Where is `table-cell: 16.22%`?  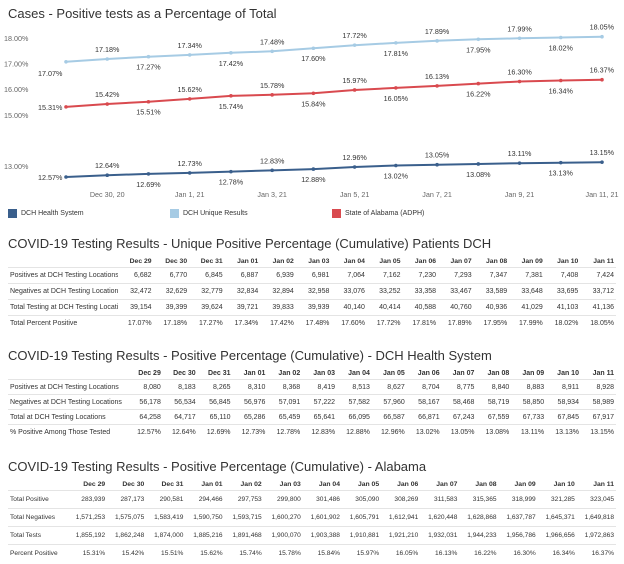
table-cell: 16.22% is located at coordinates (479, 553).